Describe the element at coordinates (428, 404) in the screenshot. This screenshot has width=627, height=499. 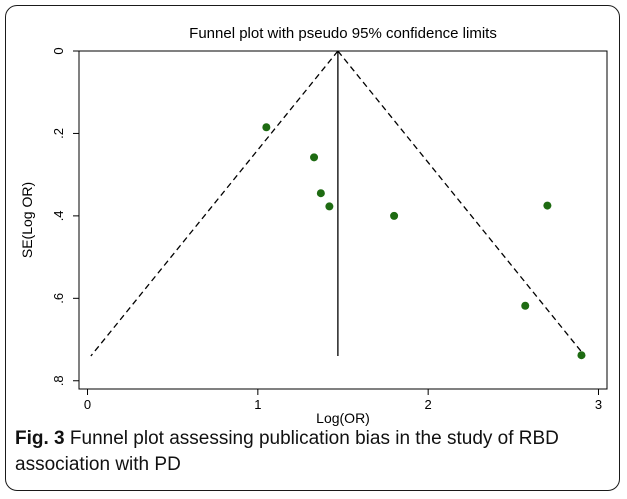
I see `x-tick-label: 2` at that location.